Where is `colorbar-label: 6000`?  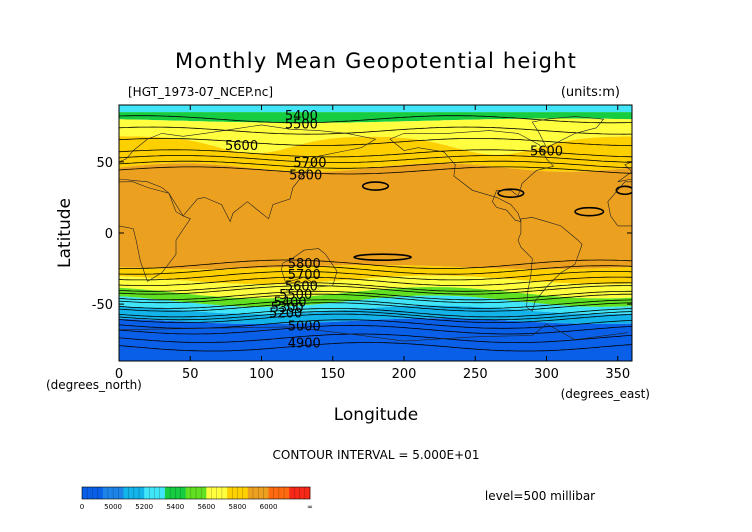
colorbar-label: 6000 is located at coordinates (269, 507).